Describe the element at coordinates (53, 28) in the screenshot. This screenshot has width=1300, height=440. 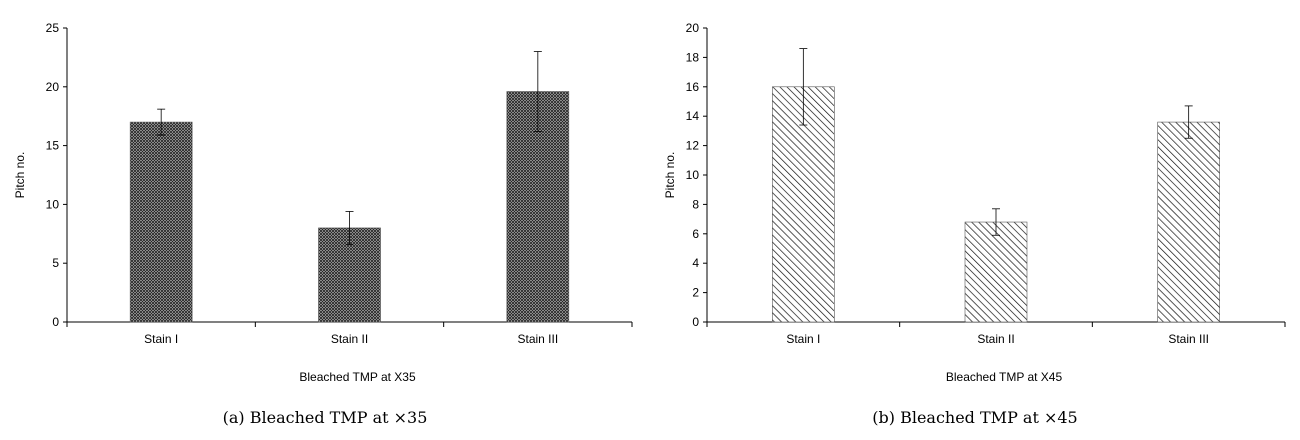
I see `y-tick-label: 25` at that location.